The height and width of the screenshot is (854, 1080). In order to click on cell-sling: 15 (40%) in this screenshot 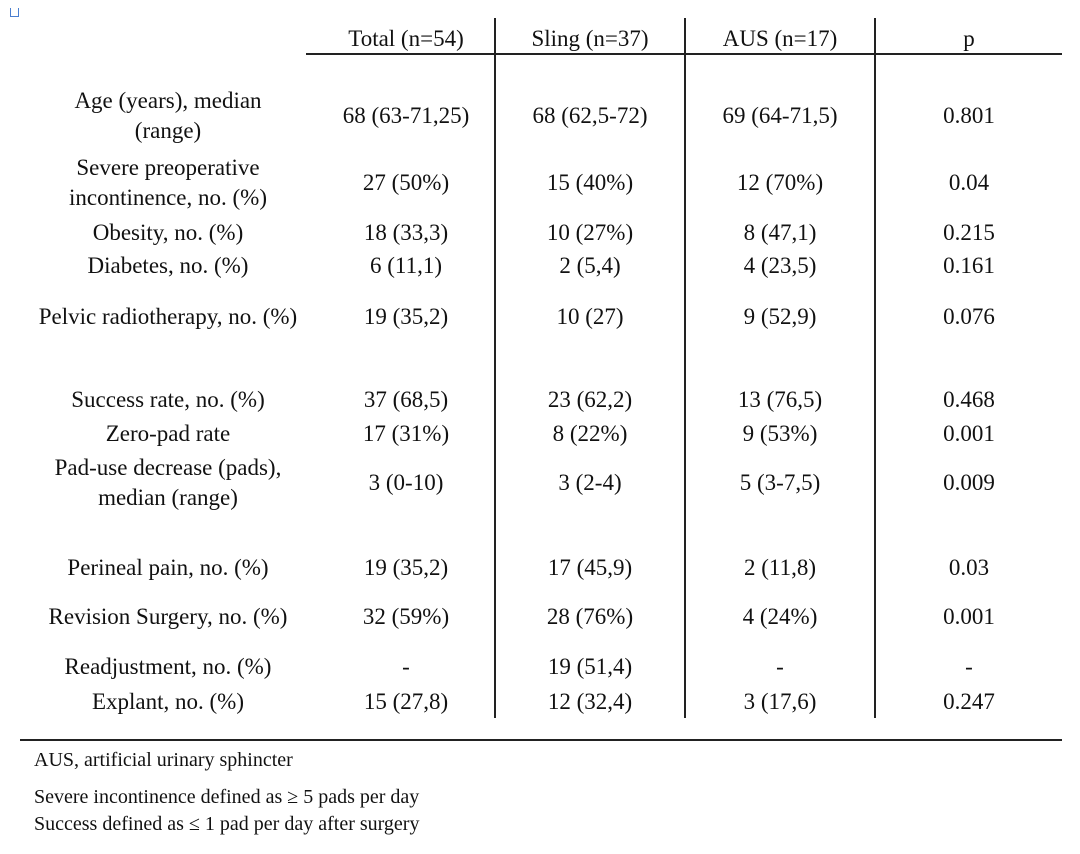, I will do `click(590, 182)`.